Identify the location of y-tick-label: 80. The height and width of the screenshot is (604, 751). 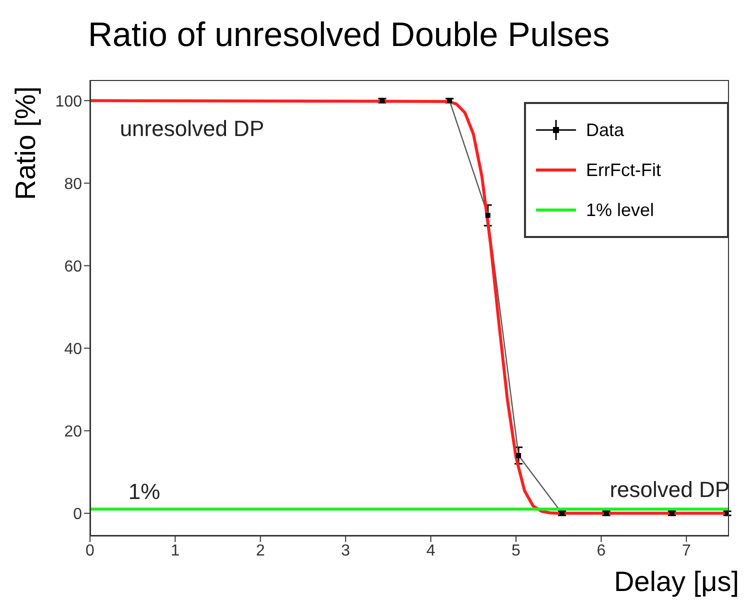
(73, 184).